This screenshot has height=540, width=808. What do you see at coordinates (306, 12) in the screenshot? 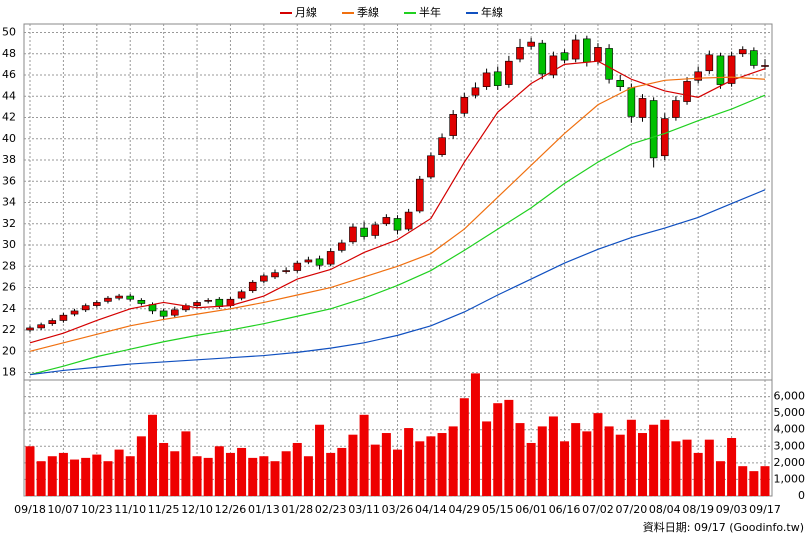
I see `legend-label: 月線` at bounding box center [306, 12].